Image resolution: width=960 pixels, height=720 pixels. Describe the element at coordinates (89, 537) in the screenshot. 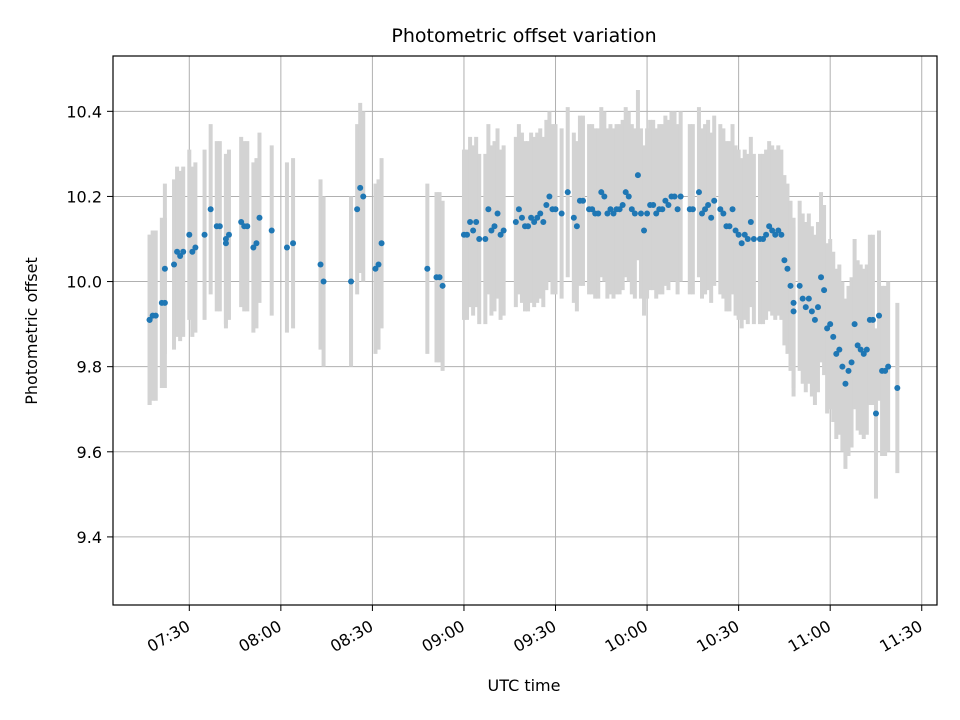

I see `y-tick-label: 9.4` at that location.